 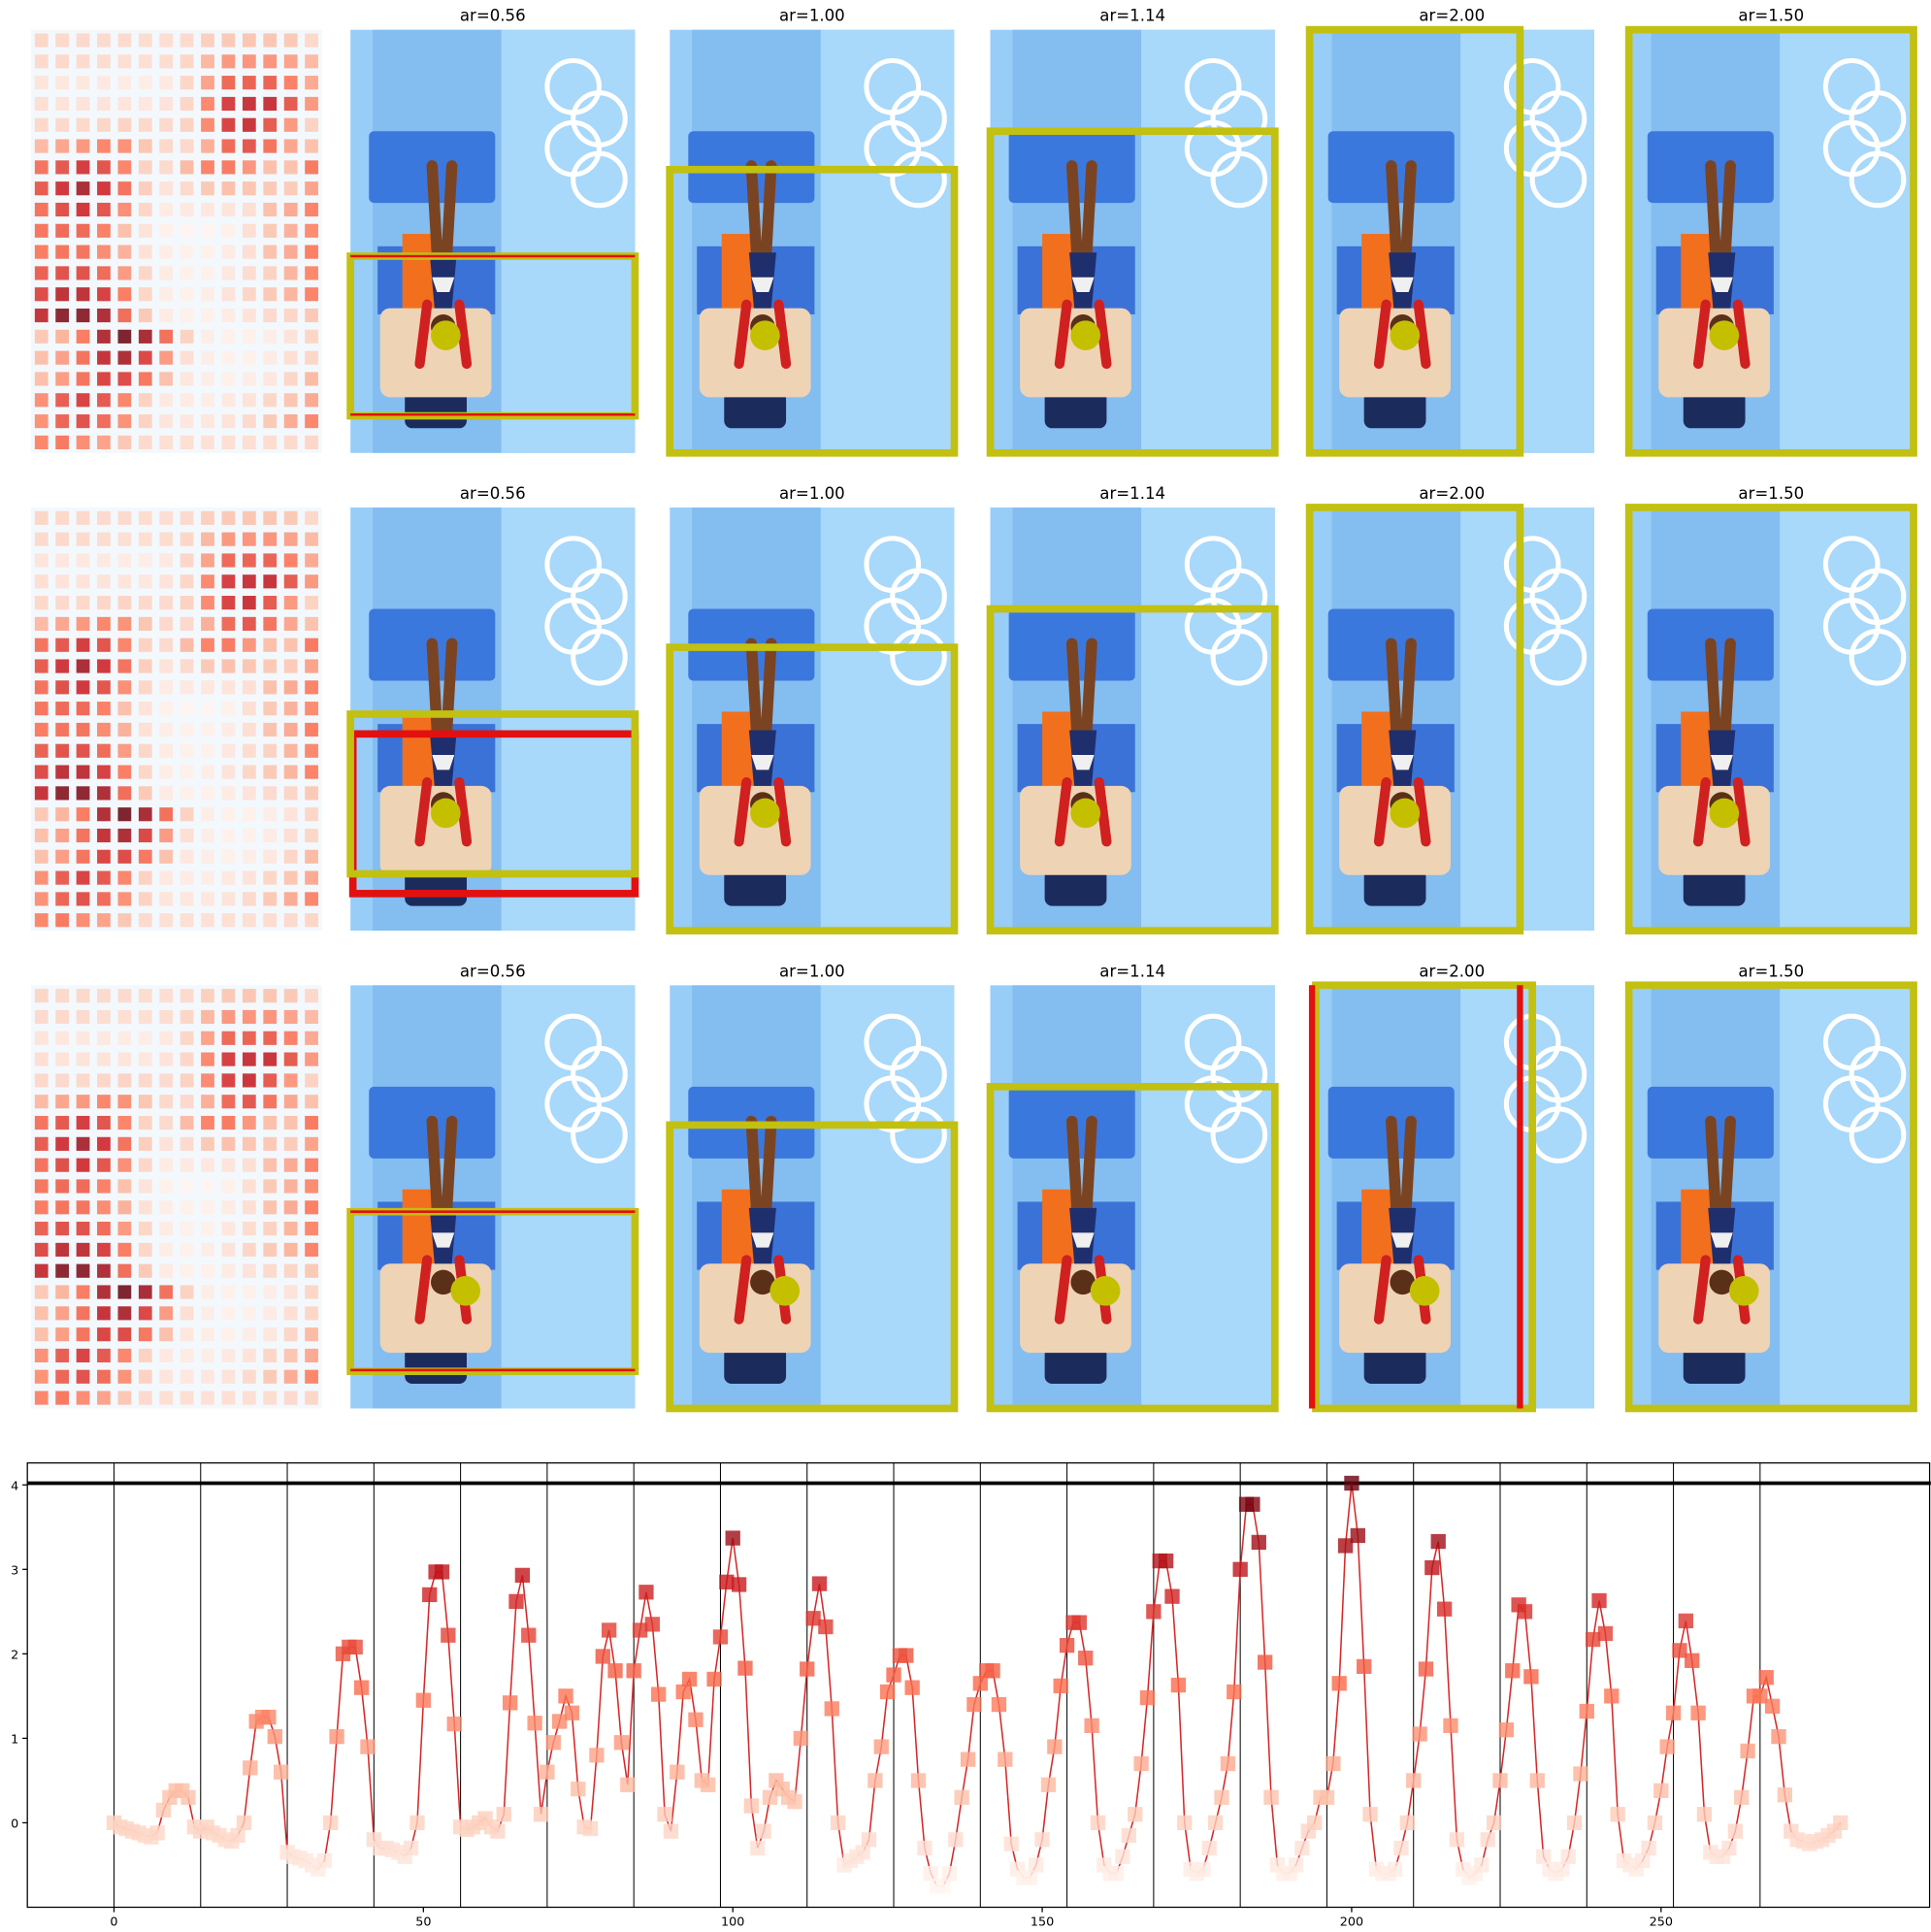 I want to click on y-tick-label: 1, so click(x=14, y=1740).